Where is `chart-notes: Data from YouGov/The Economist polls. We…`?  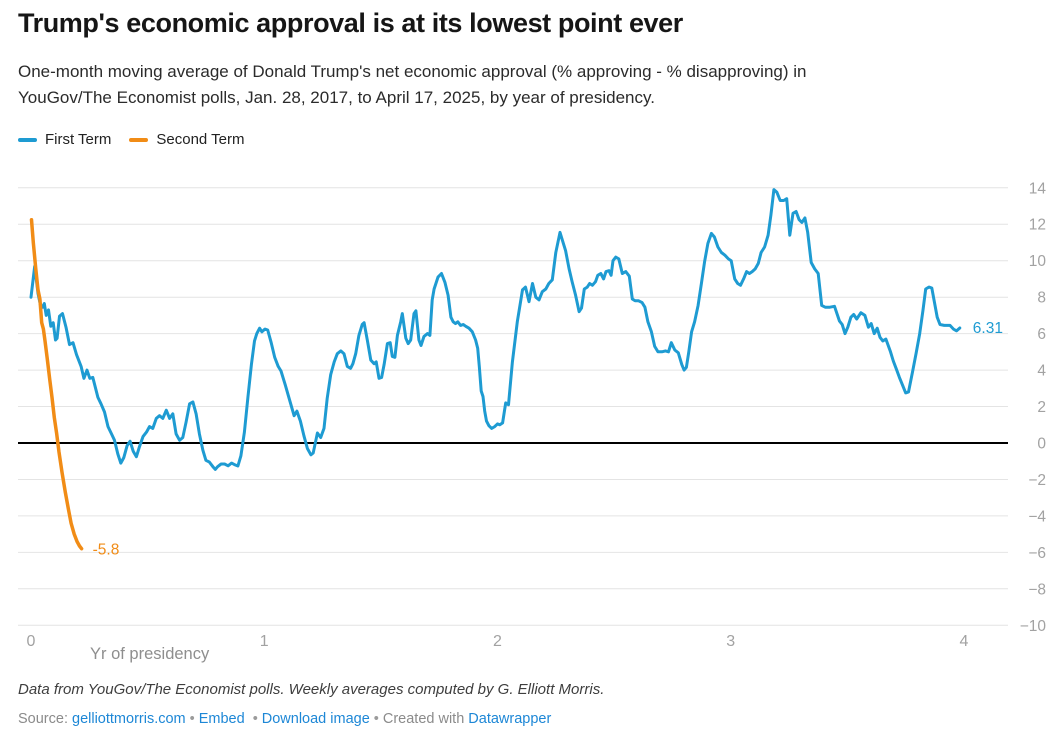 chart-notes: Data from YouGov/The Economist polls. We… is located at coordinates (311, 689).